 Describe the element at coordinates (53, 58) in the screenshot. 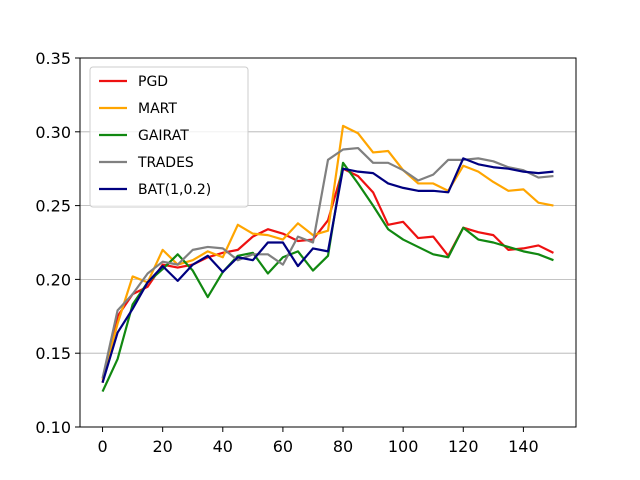

I see `y-tick-label: 0.35` at that location.